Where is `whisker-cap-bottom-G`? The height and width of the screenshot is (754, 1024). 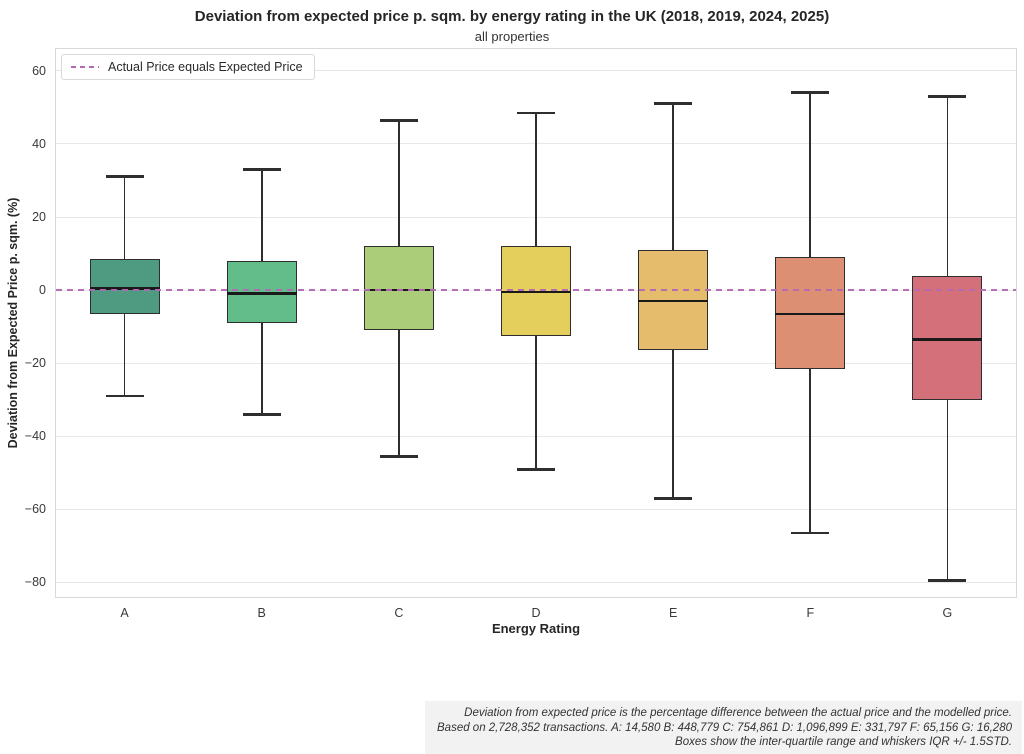
whisker-cap-bottom-G is located at coordinates (947, 580).